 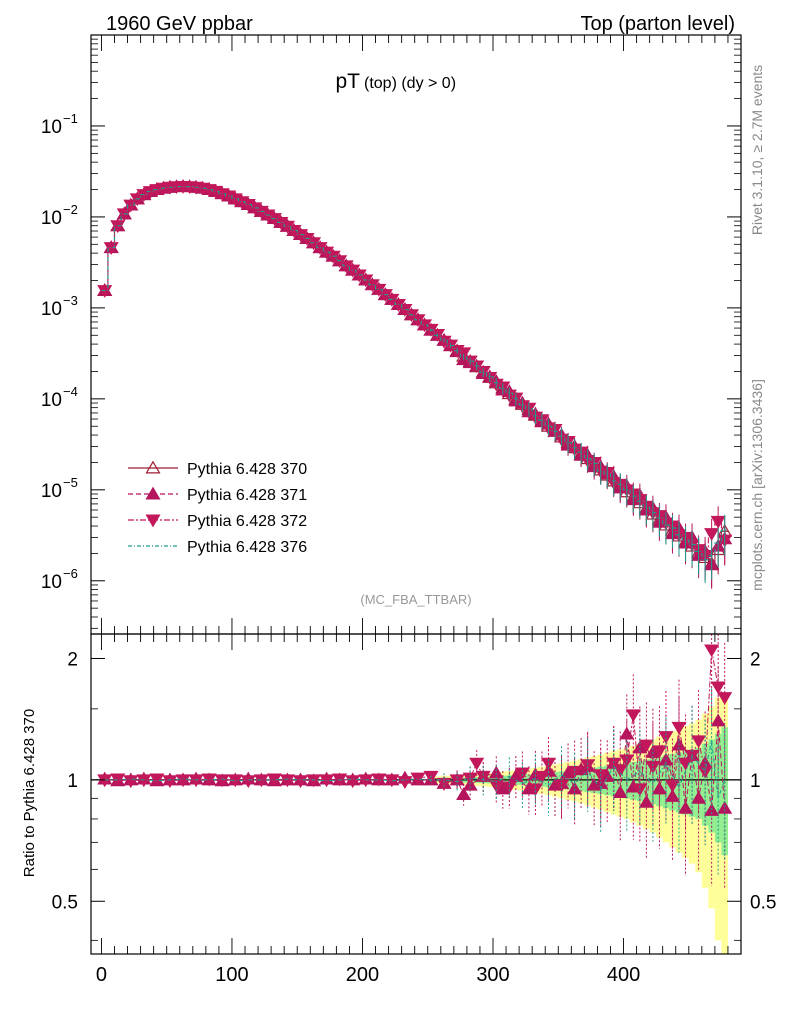 What do you see at coordinates (101, 975) in the screenshot?
I see `x-tick-label: 0` at bounding box center [101, 975].